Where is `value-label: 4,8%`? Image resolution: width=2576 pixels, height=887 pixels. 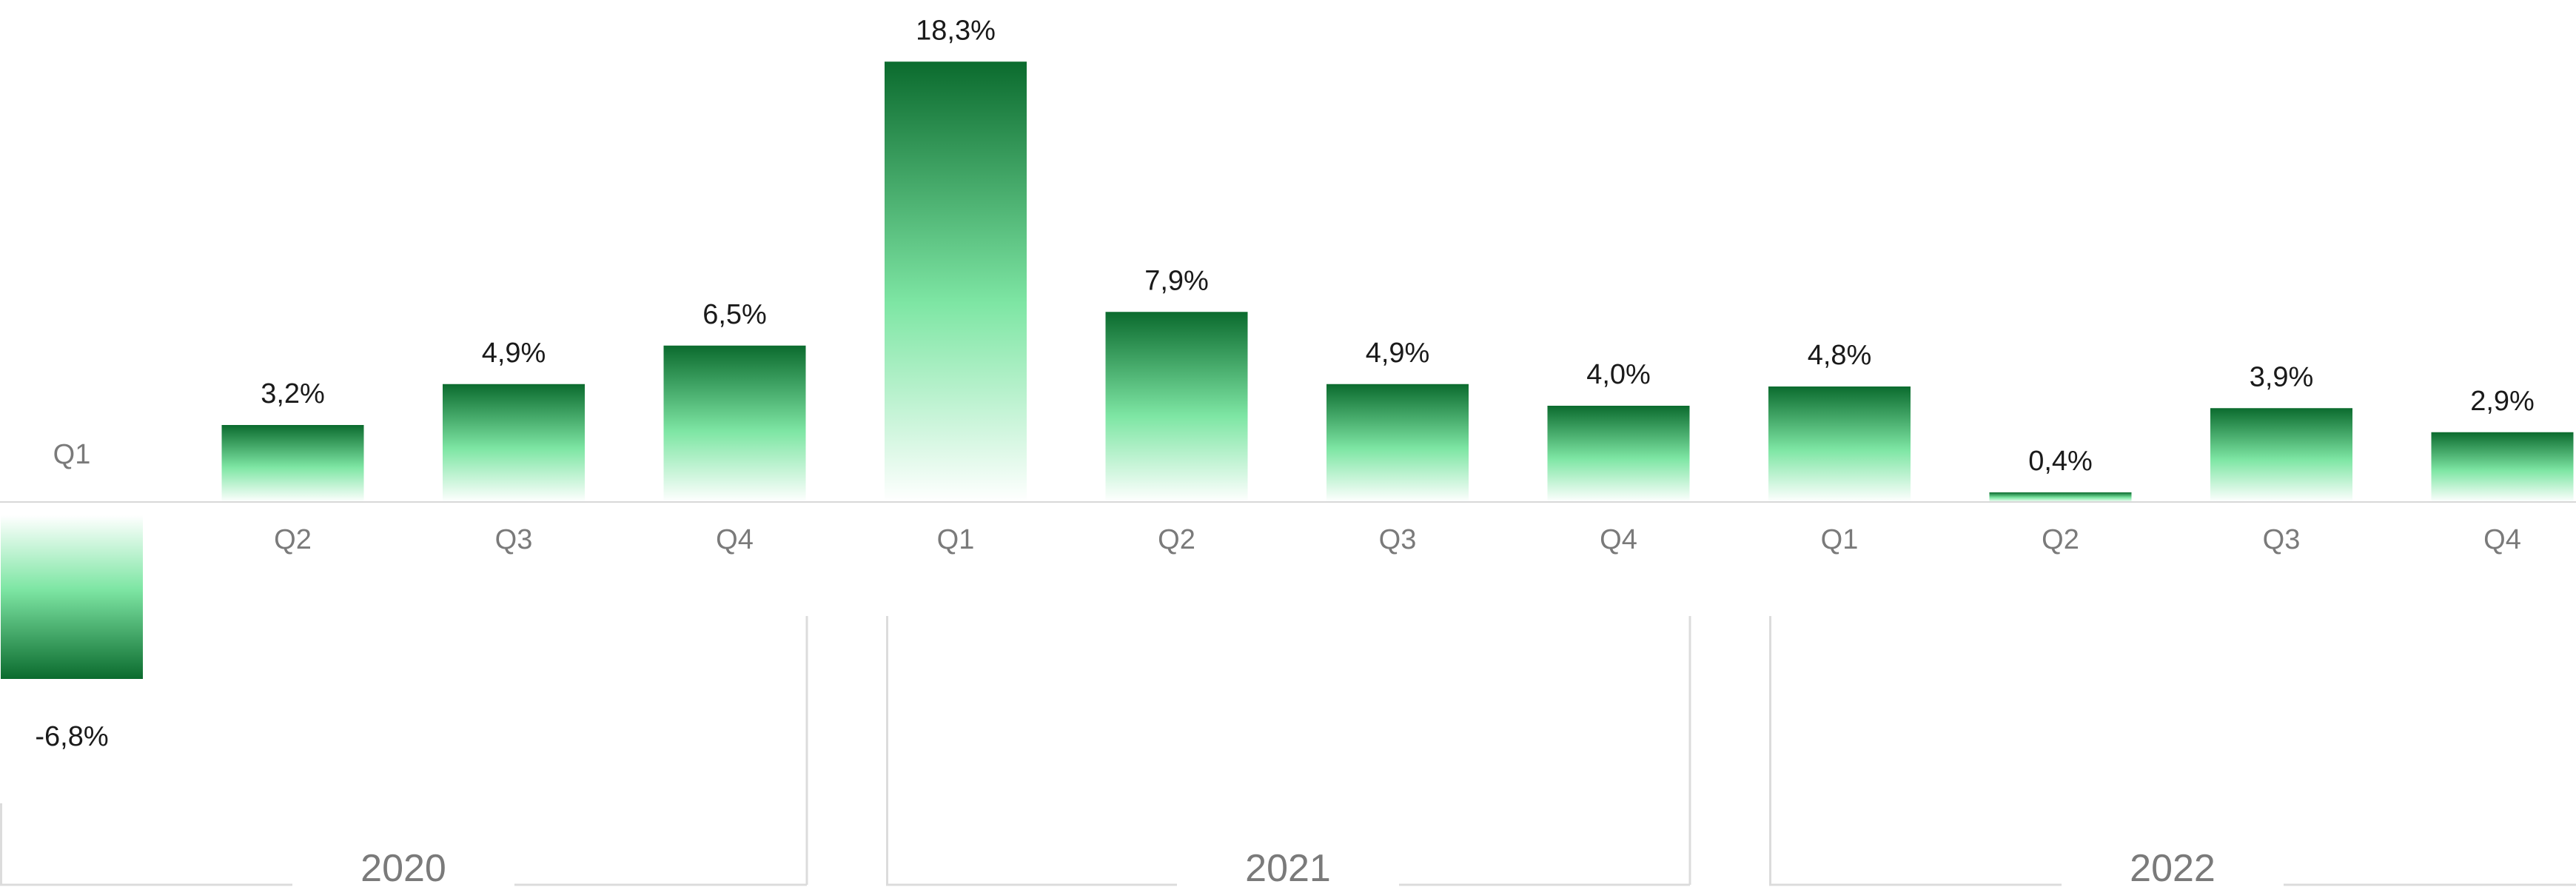 value-label: 4,8% is located at coordinates (1840, 356).